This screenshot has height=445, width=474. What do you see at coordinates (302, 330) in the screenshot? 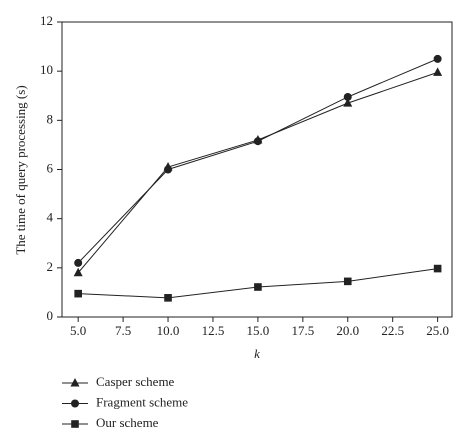
I see `x-tick-label: 17.5` at bounding box center [302, 330].